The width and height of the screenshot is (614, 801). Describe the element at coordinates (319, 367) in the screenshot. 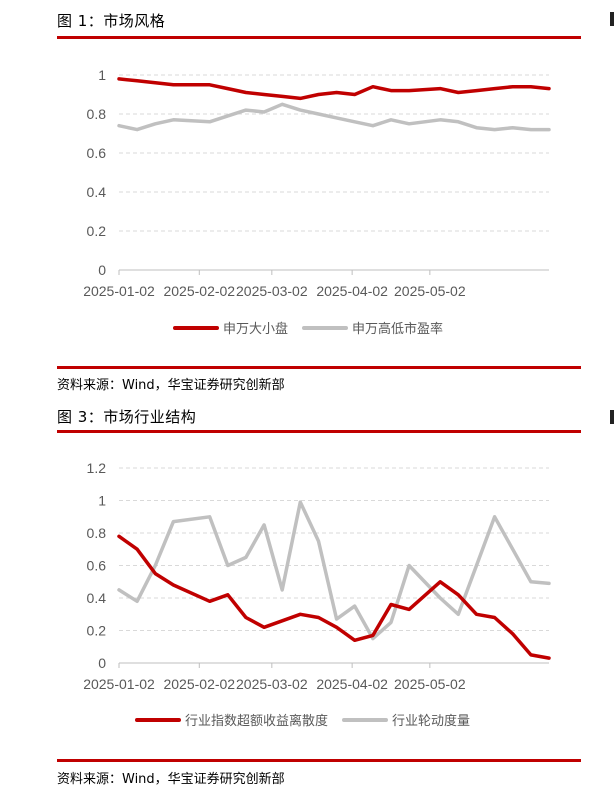

I see `figure-1-bottom-rule` at that location.